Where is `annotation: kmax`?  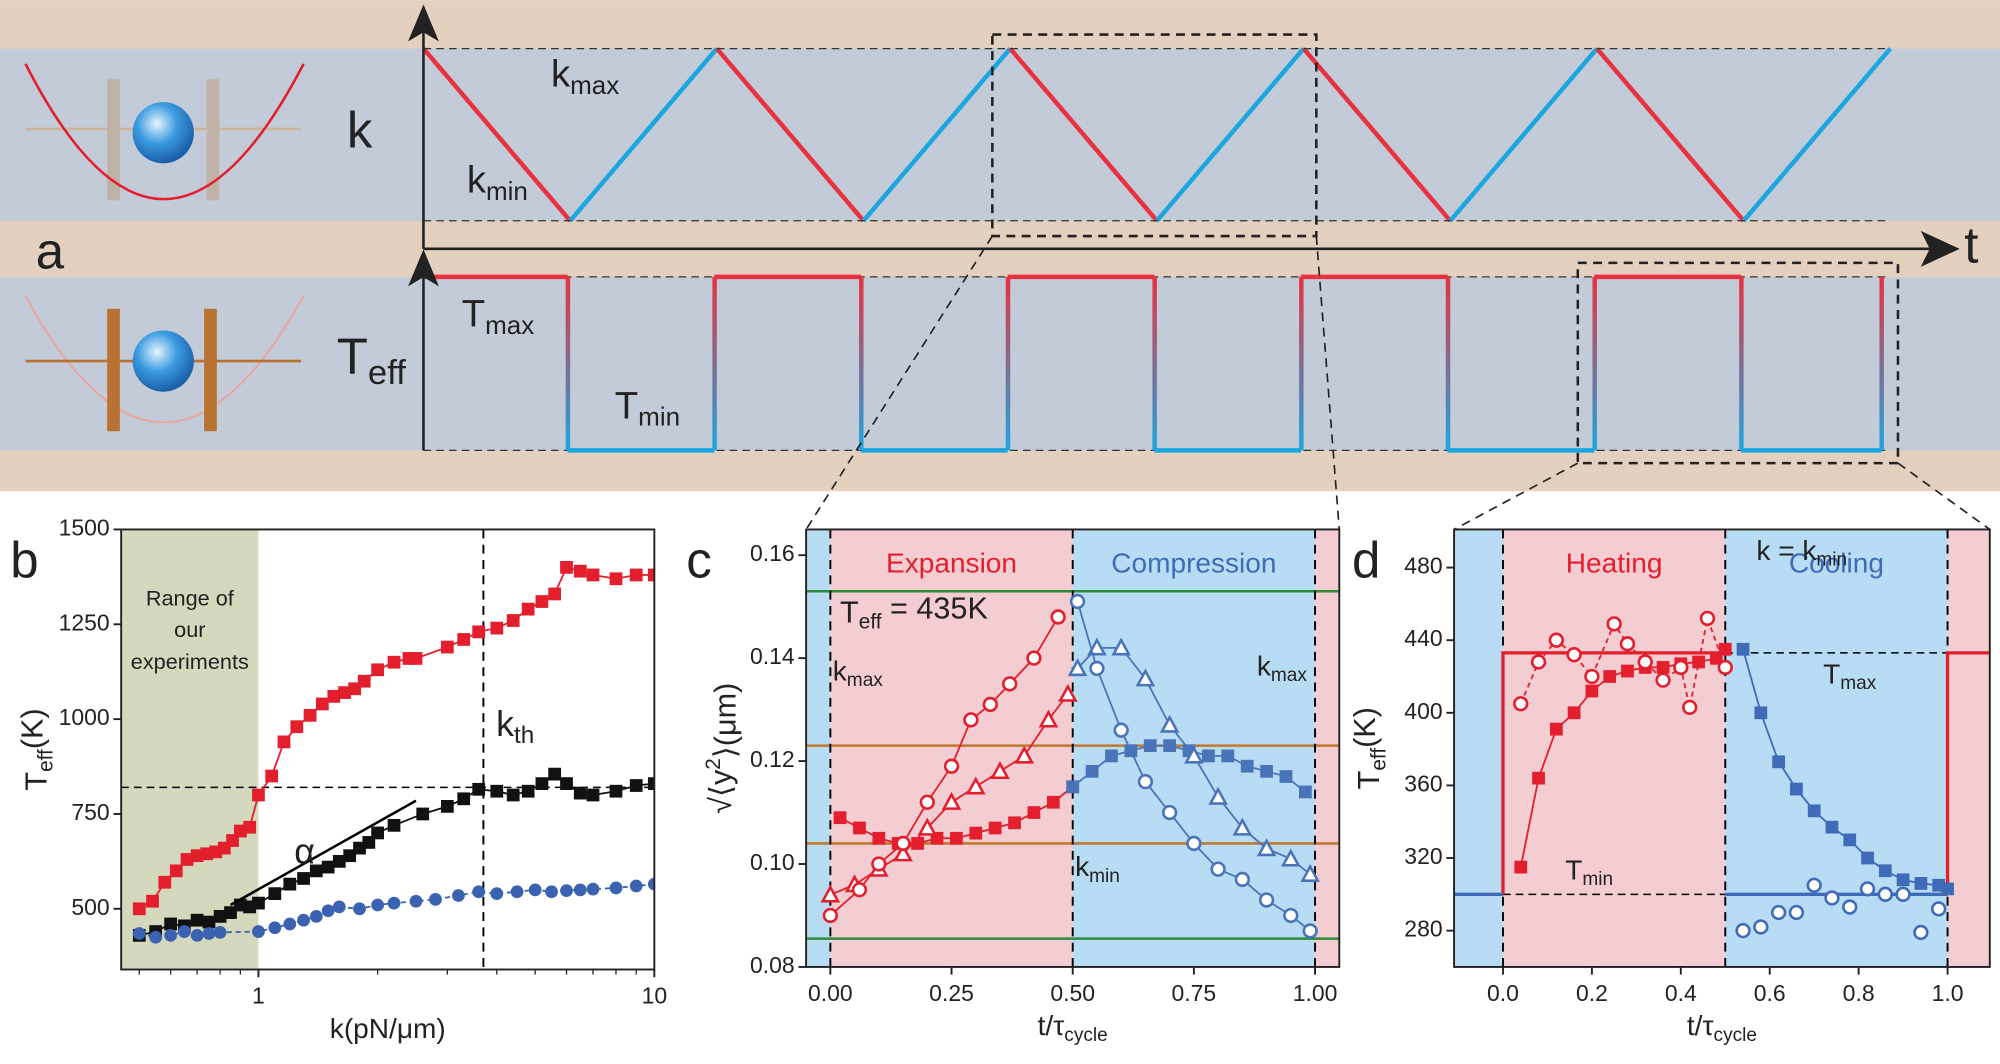
annotation: kmax is located at coordinates (1282, 668).